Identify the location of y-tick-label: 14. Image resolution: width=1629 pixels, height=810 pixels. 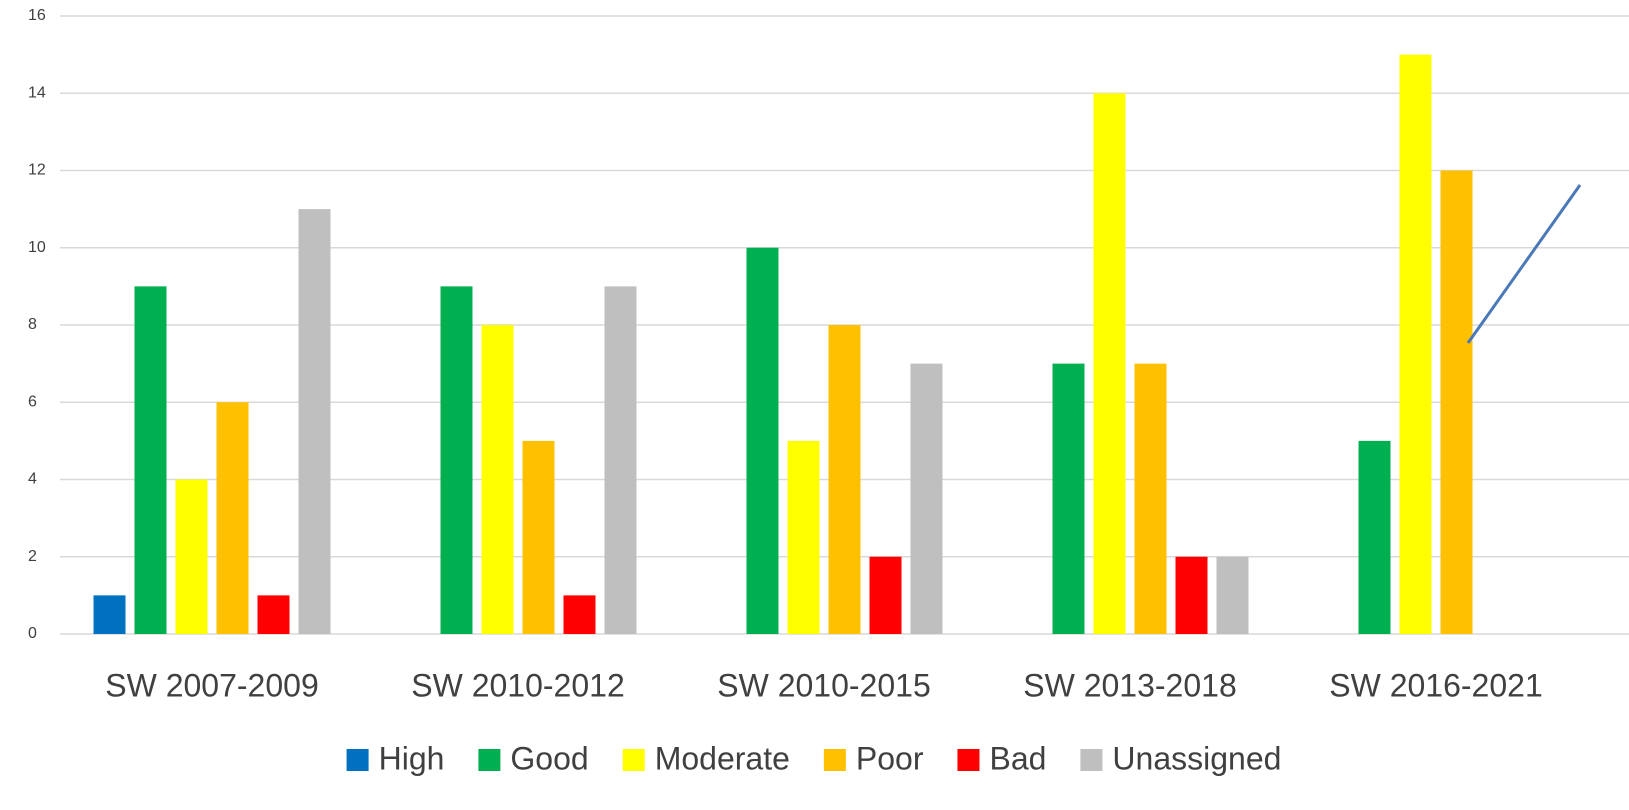
(37, 92).